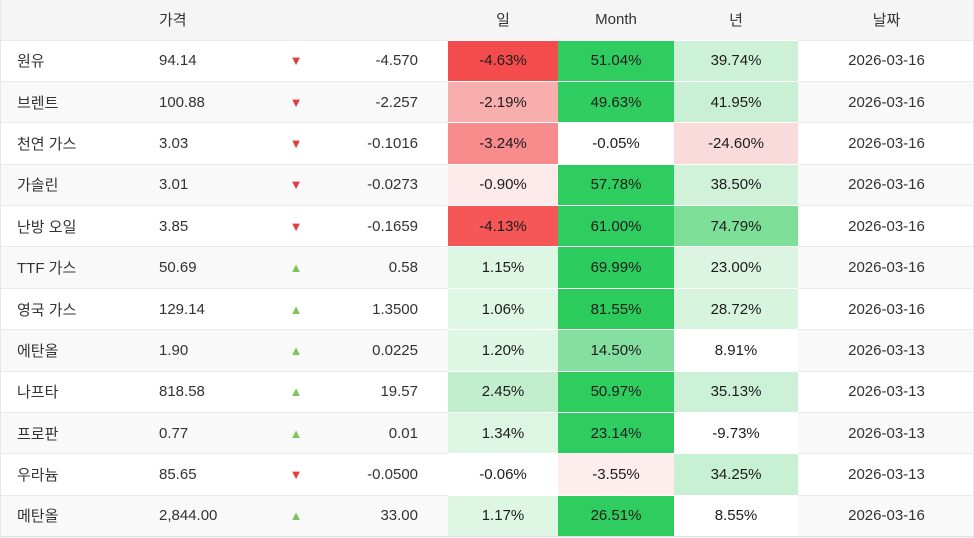 This screenshot has width=974, height=538. What do you see at coordinates (379, 101) in the screenshot?
I see `change-cell: -2.257` at bounding box center [379, 101].